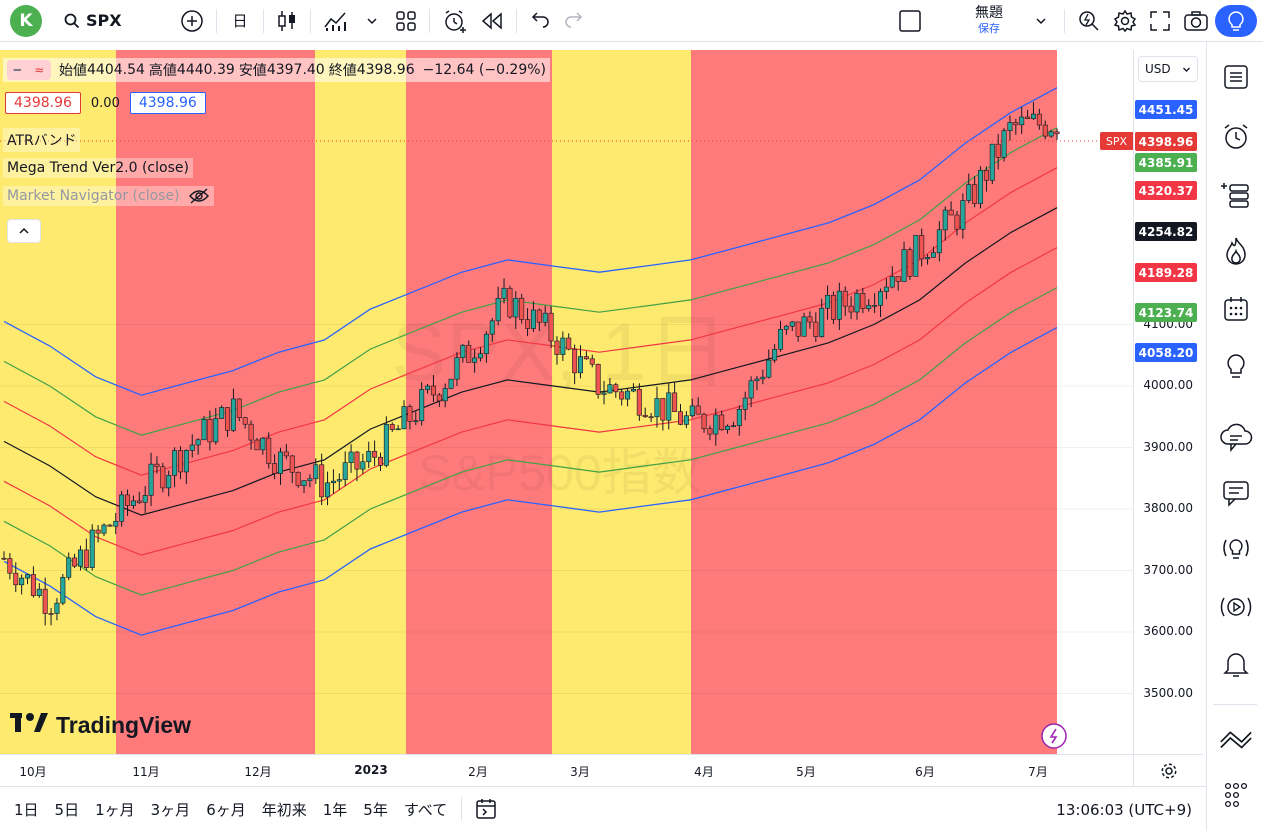 The width and height of the screenshot is (1263, 831). What do you see at coordinates (1166, 141) in the screenshot?
I see `price-badge: 4398.96` at bounding box center [1166, 141].